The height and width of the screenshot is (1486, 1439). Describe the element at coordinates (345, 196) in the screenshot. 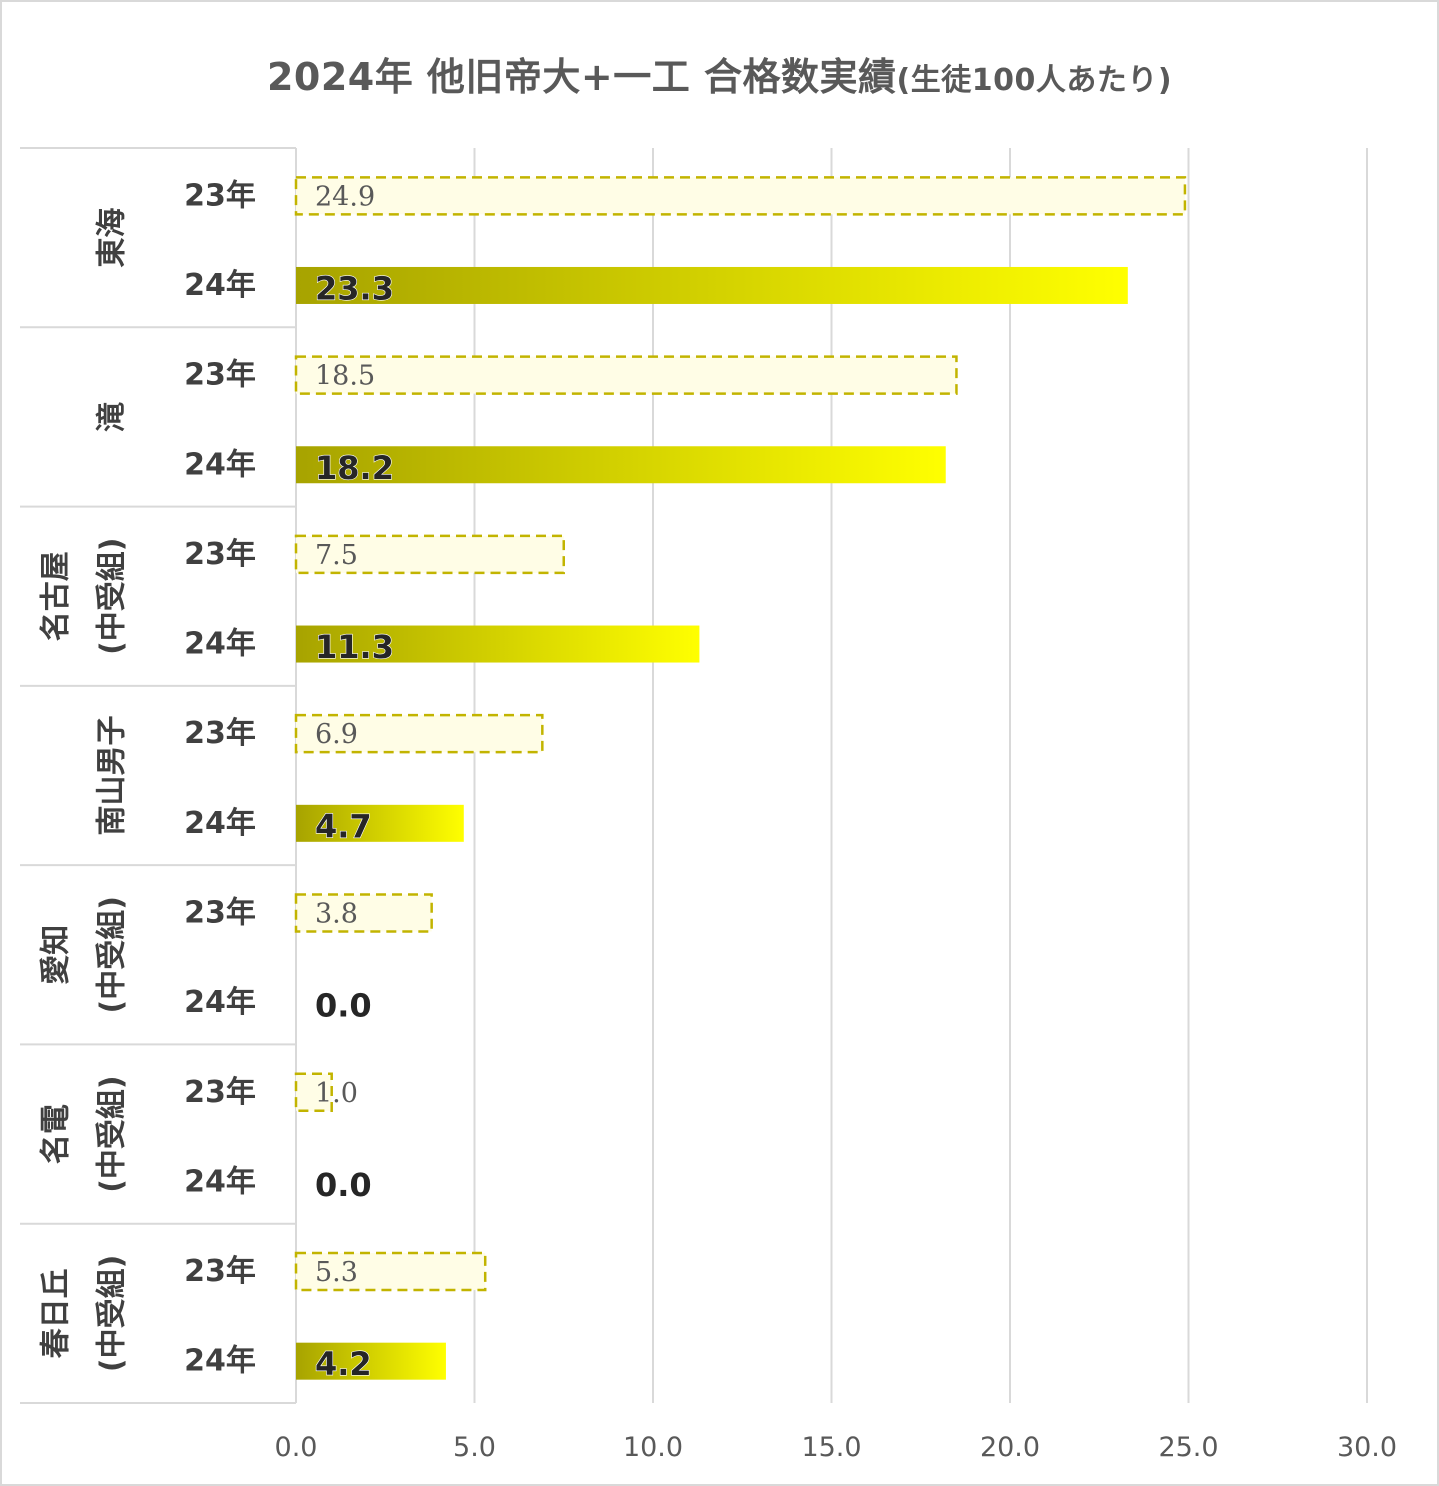

I see `data-label-23: 24.9` at that location.